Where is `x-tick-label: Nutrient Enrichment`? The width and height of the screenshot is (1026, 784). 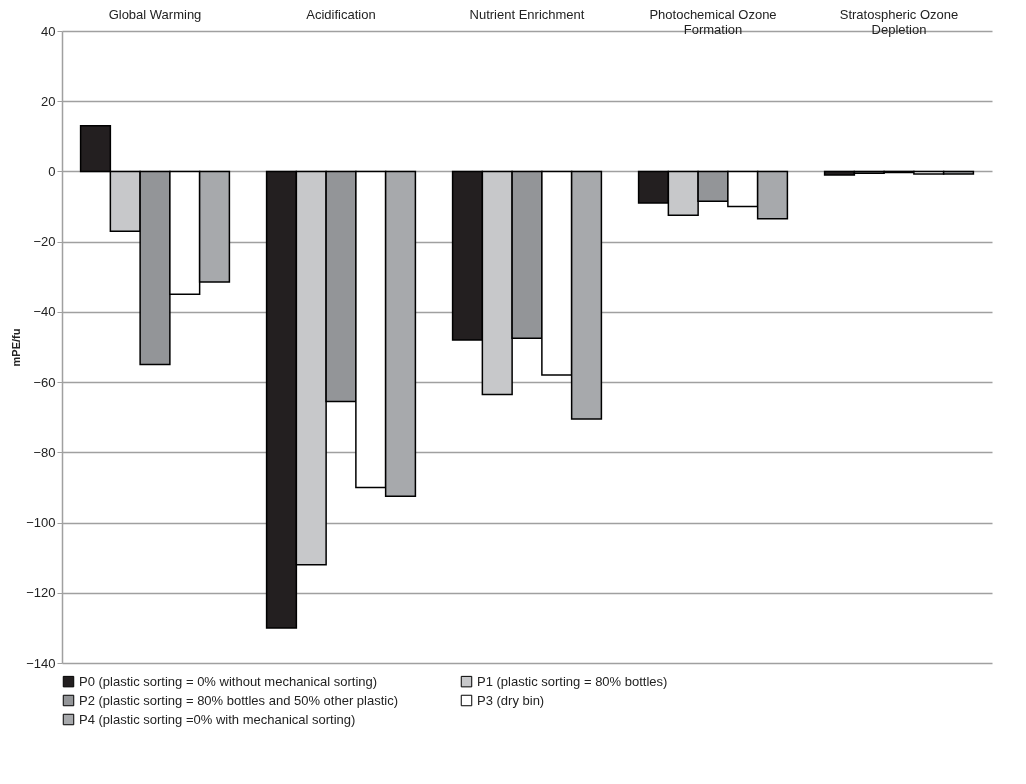
x-tick-label: Nutrient Enrichment is located at coordinates (527, 14).